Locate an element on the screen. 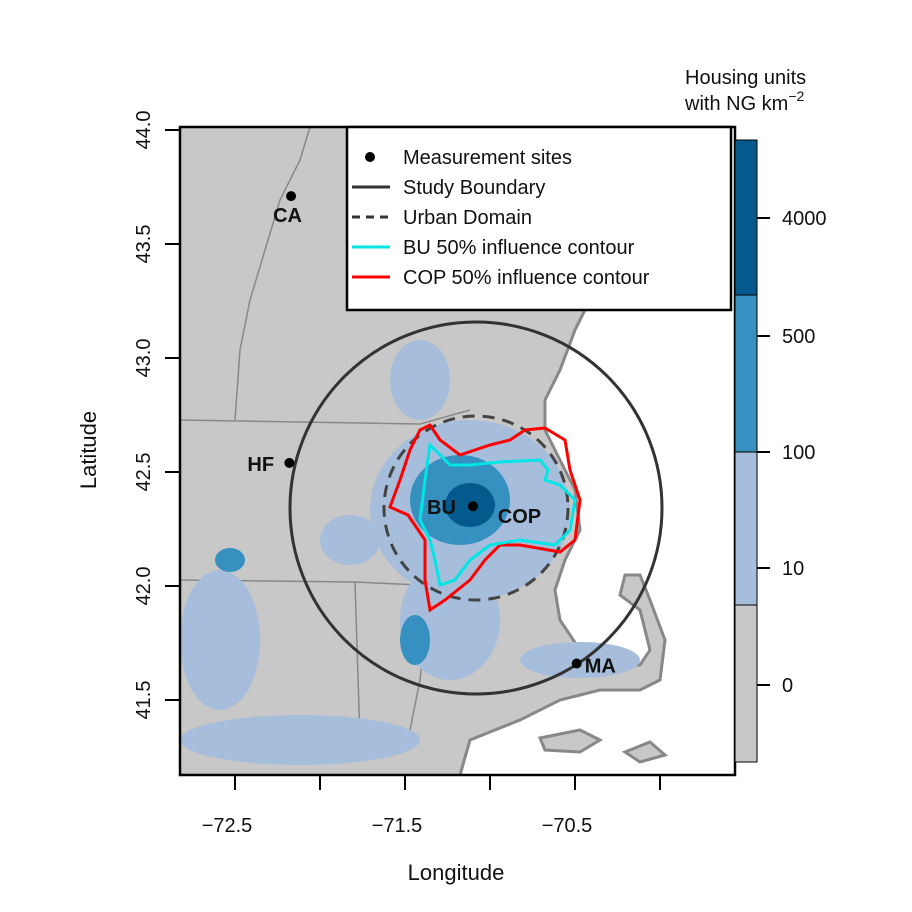  y-tick-label: 44.0 is located at coordinates (144, 130).